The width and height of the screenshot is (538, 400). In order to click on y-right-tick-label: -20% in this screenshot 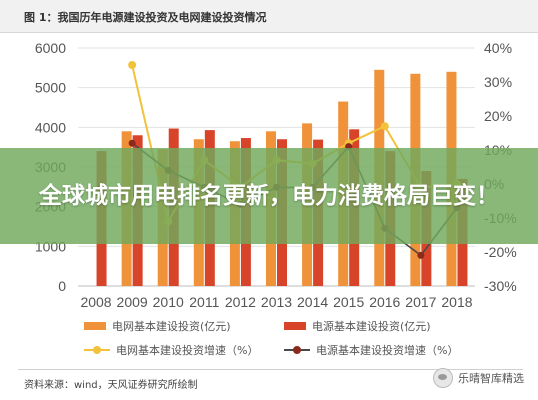, I will do `click(500, 252)`.